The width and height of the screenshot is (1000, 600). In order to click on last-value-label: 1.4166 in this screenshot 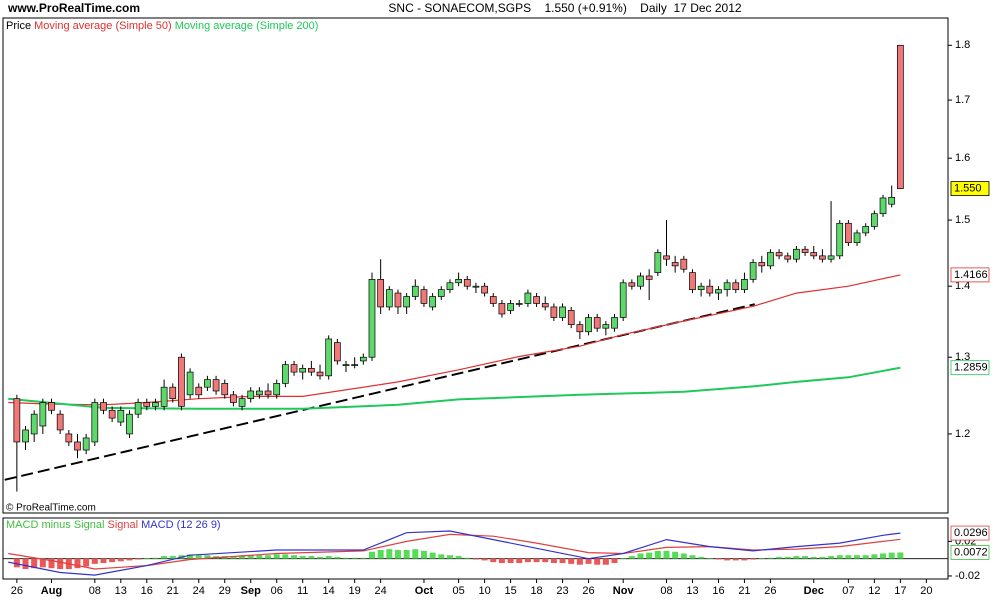, I will do `click(971, 275)`.